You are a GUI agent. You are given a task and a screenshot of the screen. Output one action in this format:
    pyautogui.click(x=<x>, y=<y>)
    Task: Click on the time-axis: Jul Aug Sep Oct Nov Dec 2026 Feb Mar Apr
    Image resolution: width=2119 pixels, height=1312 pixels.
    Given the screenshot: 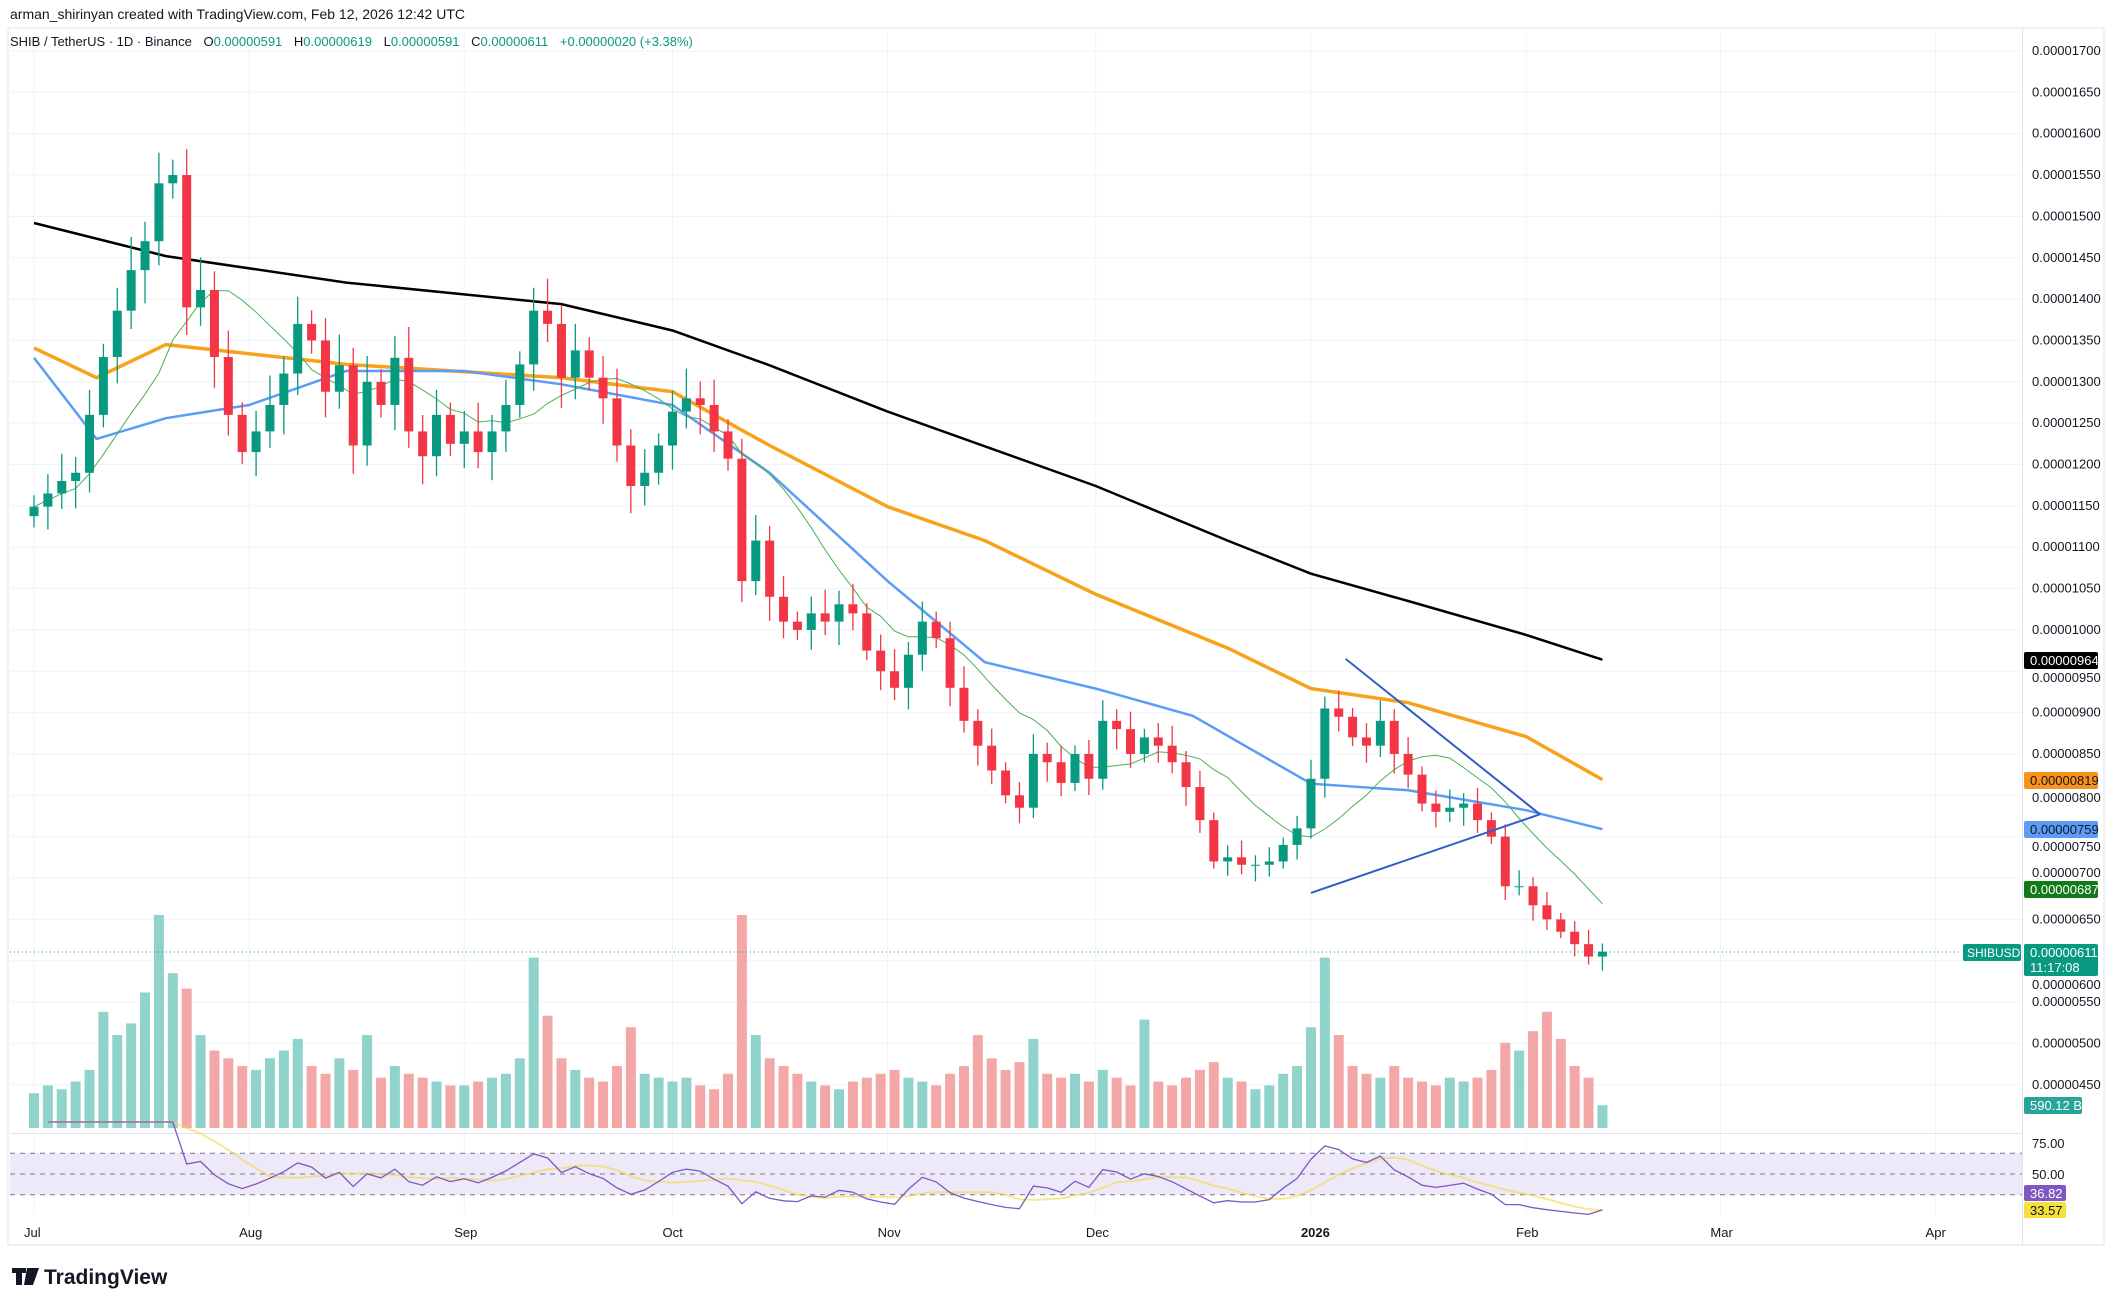 What is the action you would take?
    pyautogui.click(x=985, y=1232)
    